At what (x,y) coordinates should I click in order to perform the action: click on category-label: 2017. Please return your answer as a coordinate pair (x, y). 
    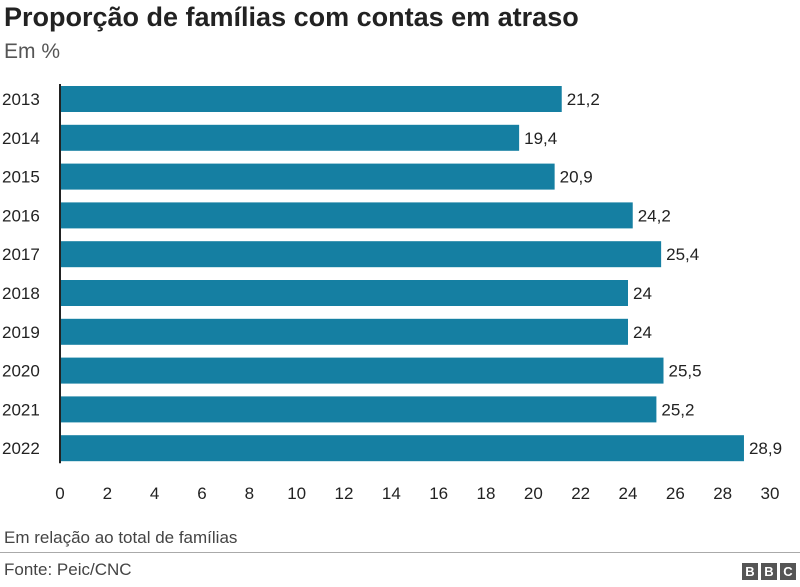
    Looking at the image, I should click on (21, 254).